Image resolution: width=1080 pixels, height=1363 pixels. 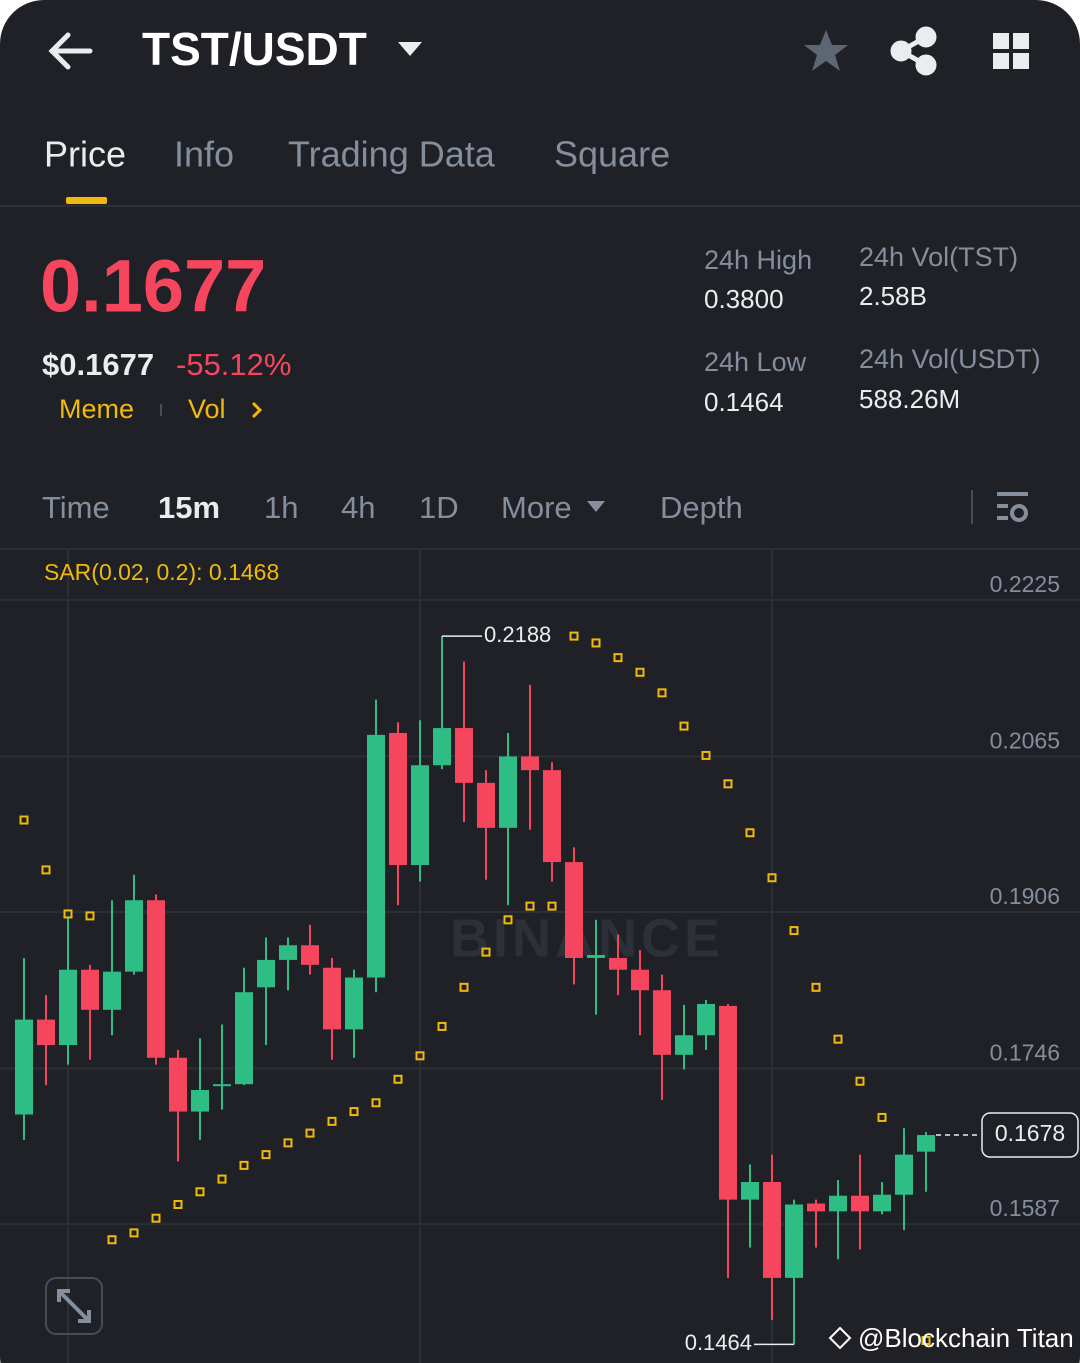 What do you see at coordinates (938, 257) in the screenshot?
I see `stat-label: 24h Vol(TST)` at bounding box center [938, 257].